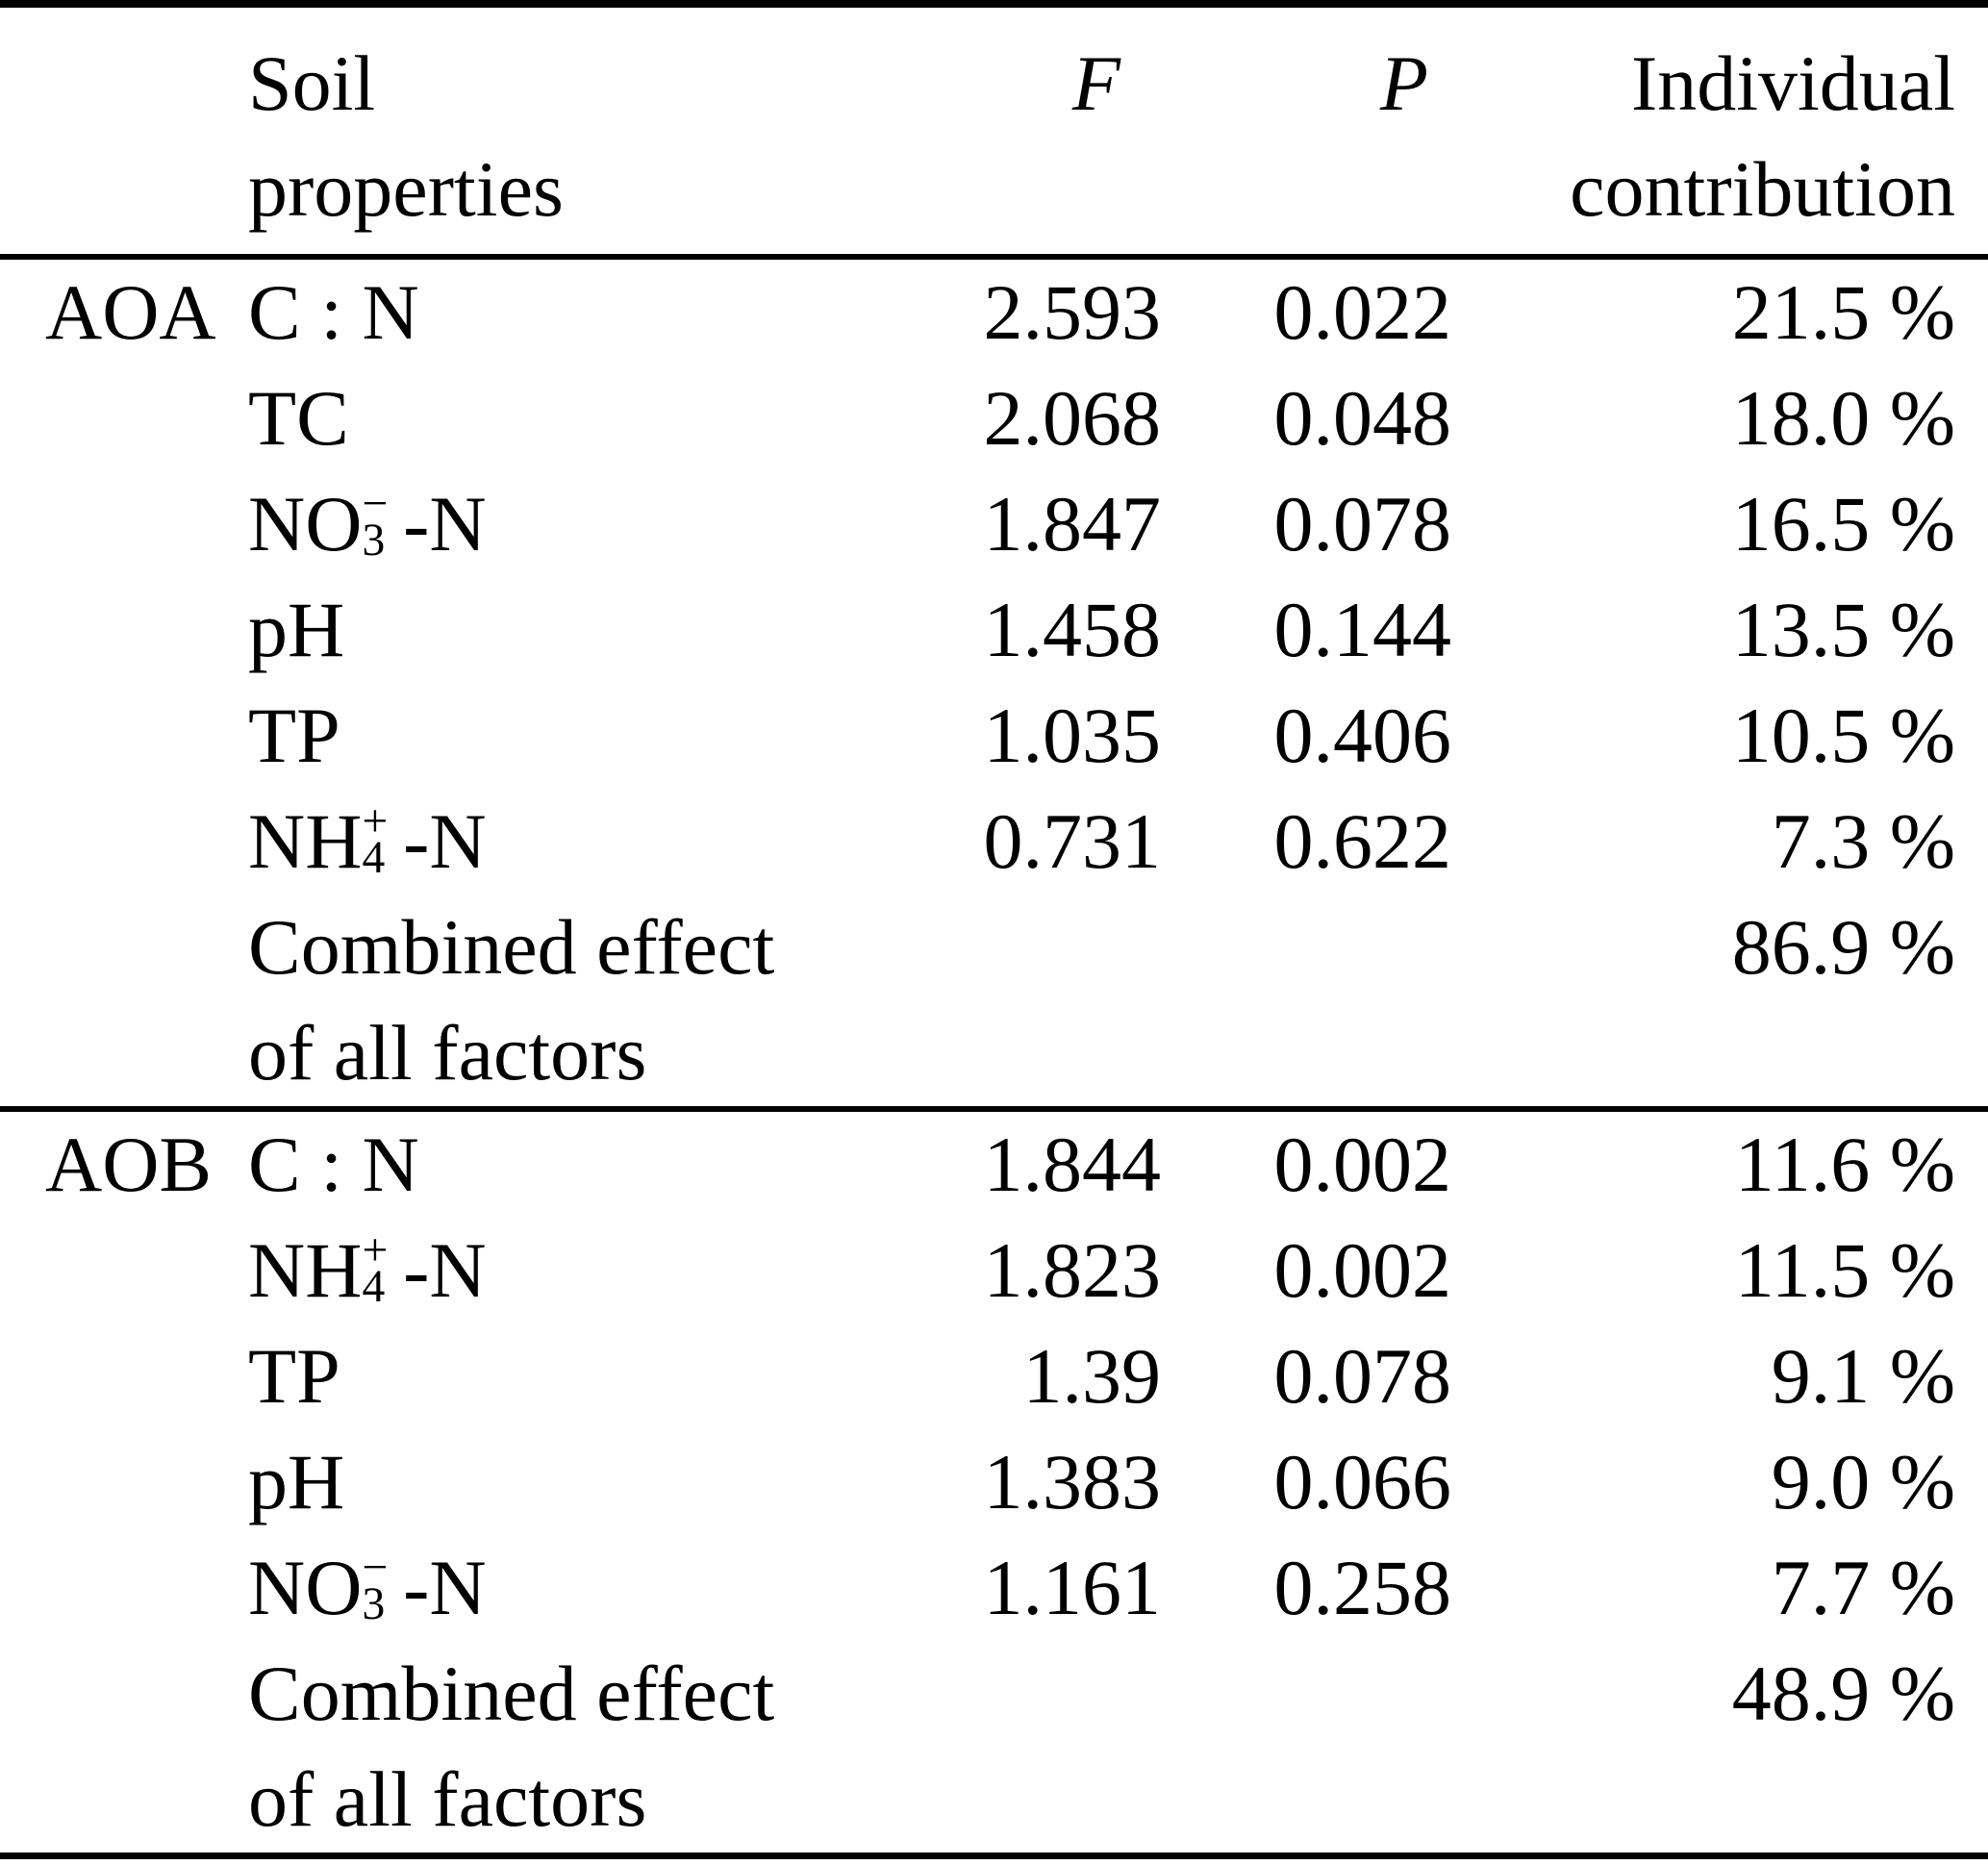 This screenshot has height=1865, width=1988. I want to click on table-row: TC 2.068 0.048 18.0 %, so click(994, 418).